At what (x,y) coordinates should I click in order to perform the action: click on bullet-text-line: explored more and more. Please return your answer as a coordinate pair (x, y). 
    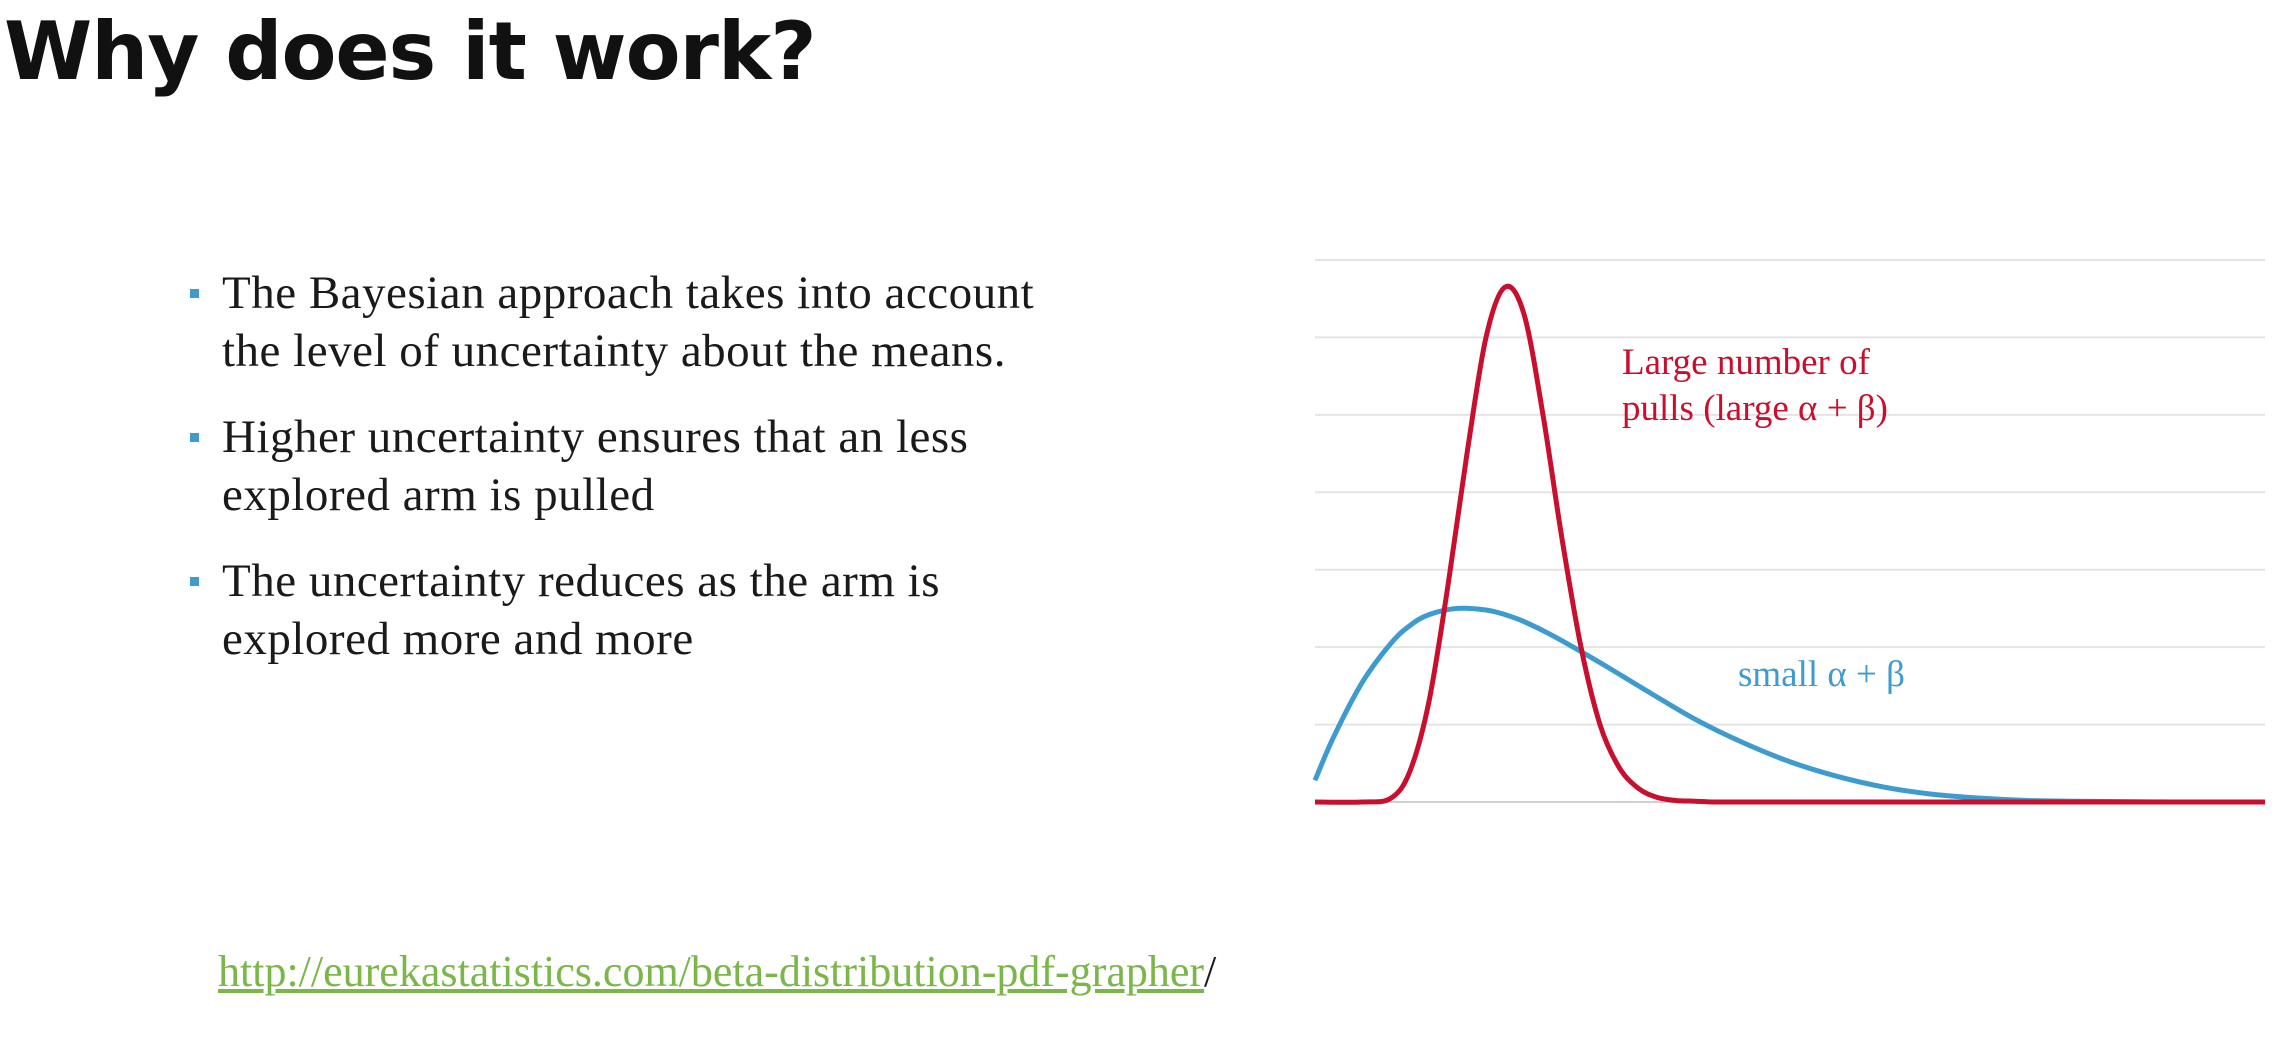
    Looking at the image, I should click on (458, 639).